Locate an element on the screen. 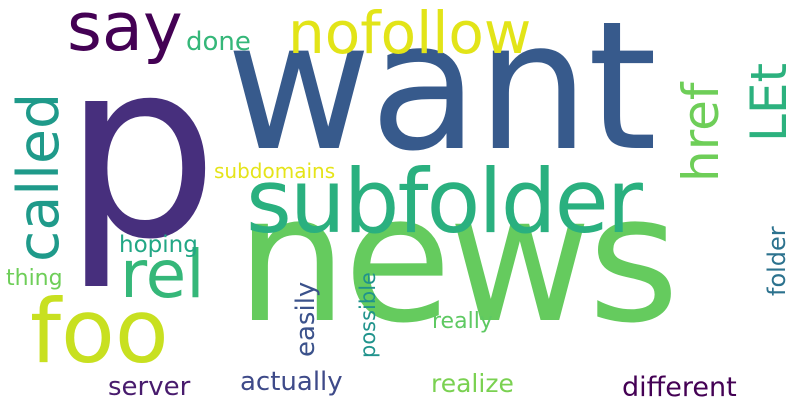  word-done: done is located at coordinates (218, 42).